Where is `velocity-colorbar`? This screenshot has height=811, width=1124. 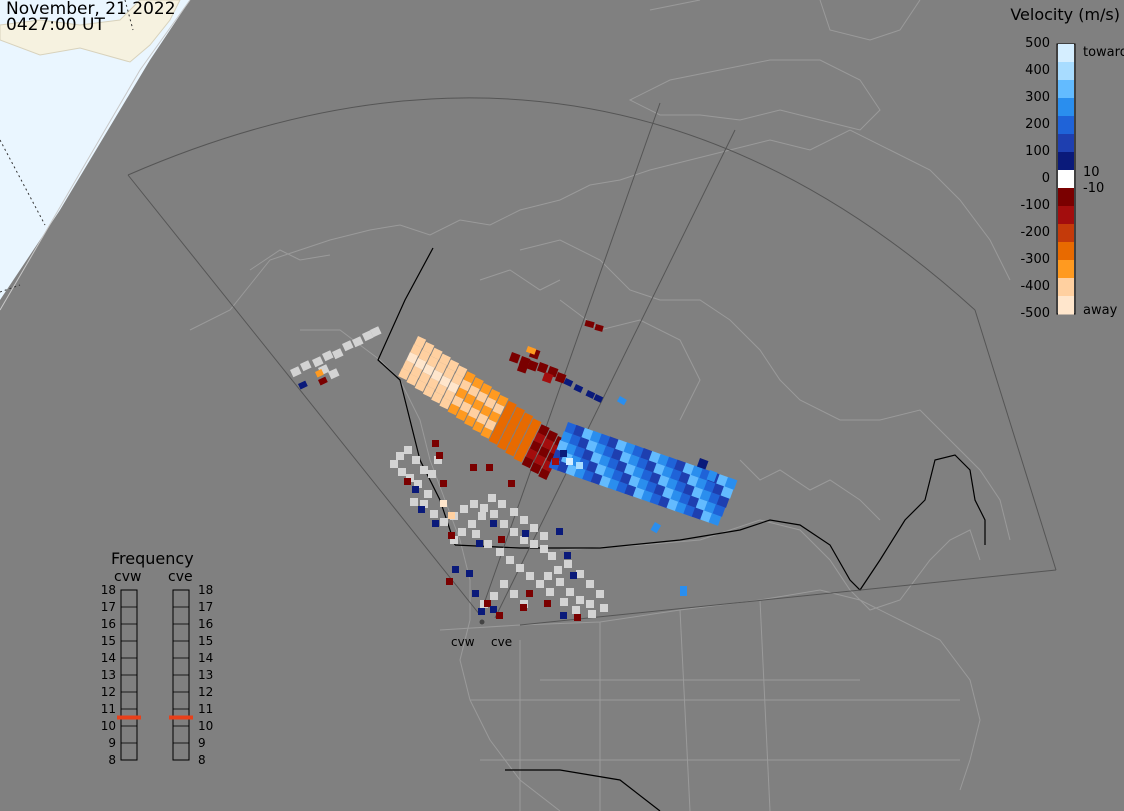
velocity-colorbar is located at coordinates (1066, 179).